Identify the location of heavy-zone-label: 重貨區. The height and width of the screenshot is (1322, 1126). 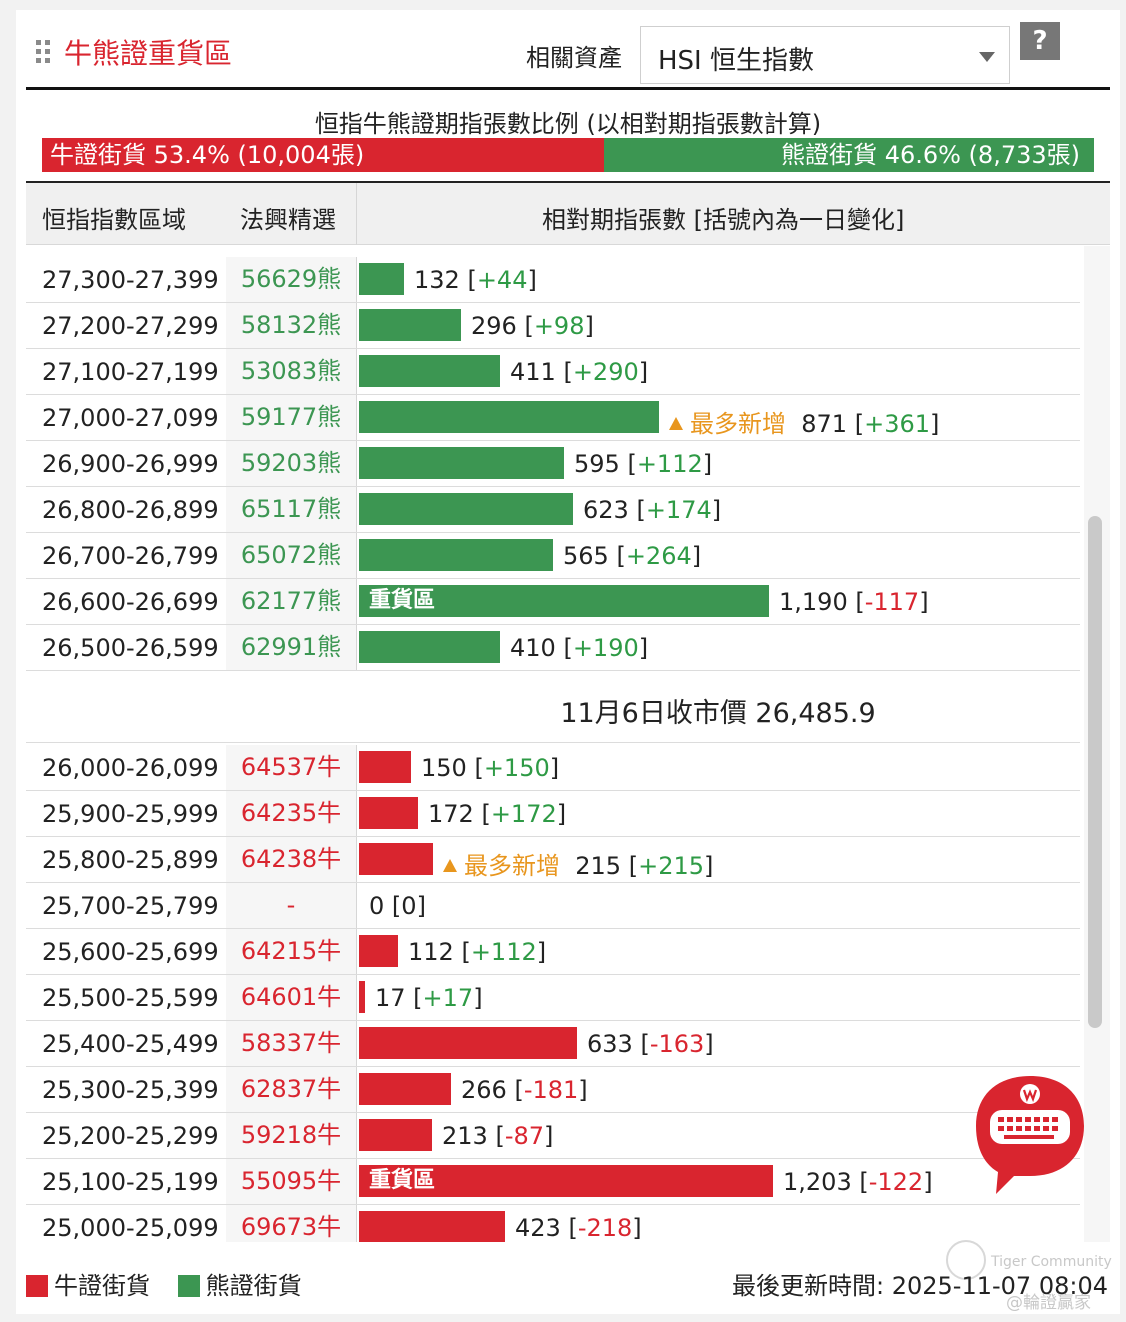
(402, 1180).